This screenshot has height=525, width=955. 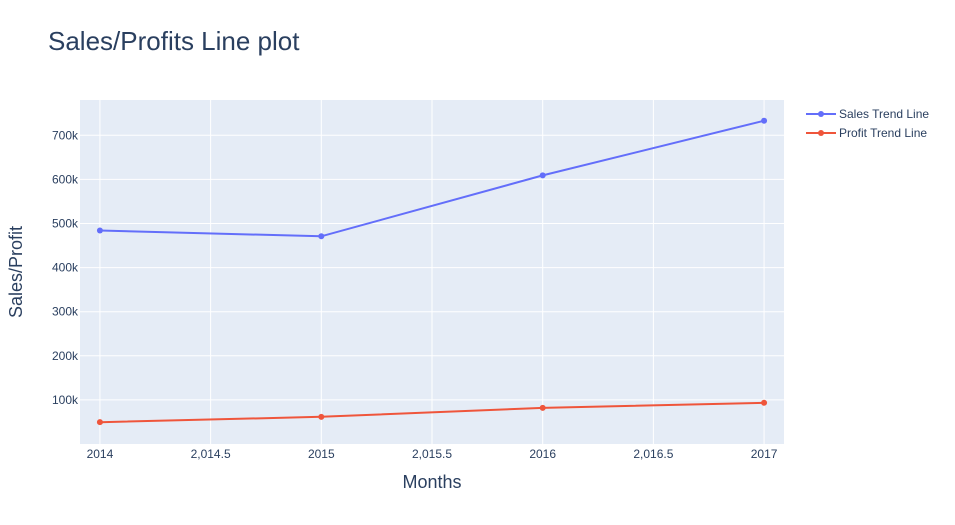 What do you see at coordinates (884, 114) in the screenshot?
I see `legend-label: Sales Trend Line` at bounding box center [884, 114].